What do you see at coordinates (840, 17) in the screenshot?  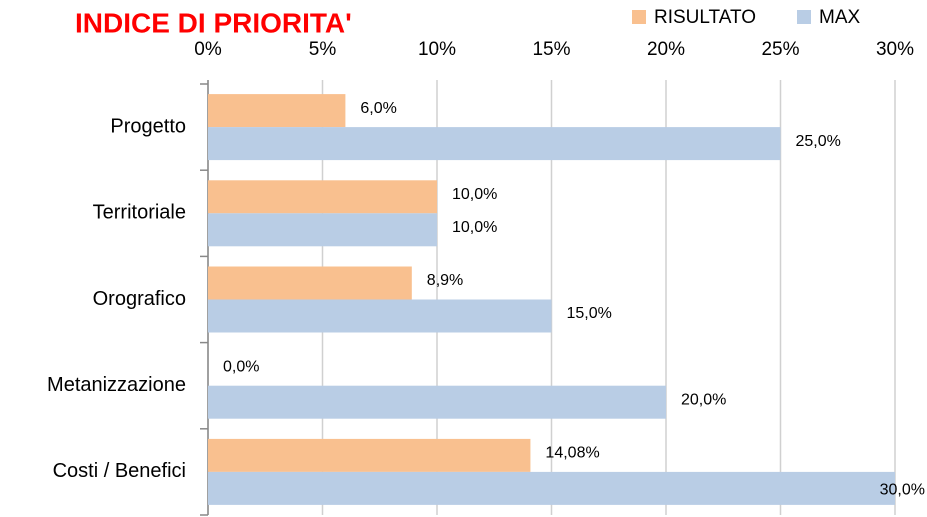 I see `legend-label: MAX` at bounding box center [840, 17].